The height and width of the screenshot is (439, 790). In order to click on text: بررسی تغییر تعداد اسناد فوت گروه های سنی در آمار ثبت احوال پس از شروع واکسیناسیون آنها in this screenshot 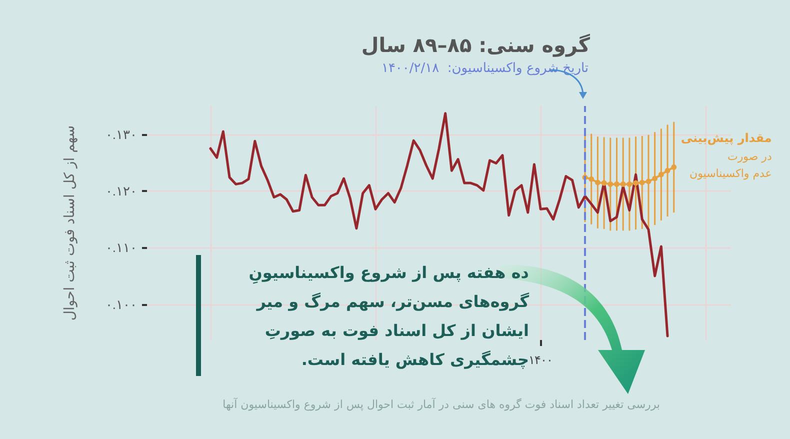, I will do `click(441, 404)`.